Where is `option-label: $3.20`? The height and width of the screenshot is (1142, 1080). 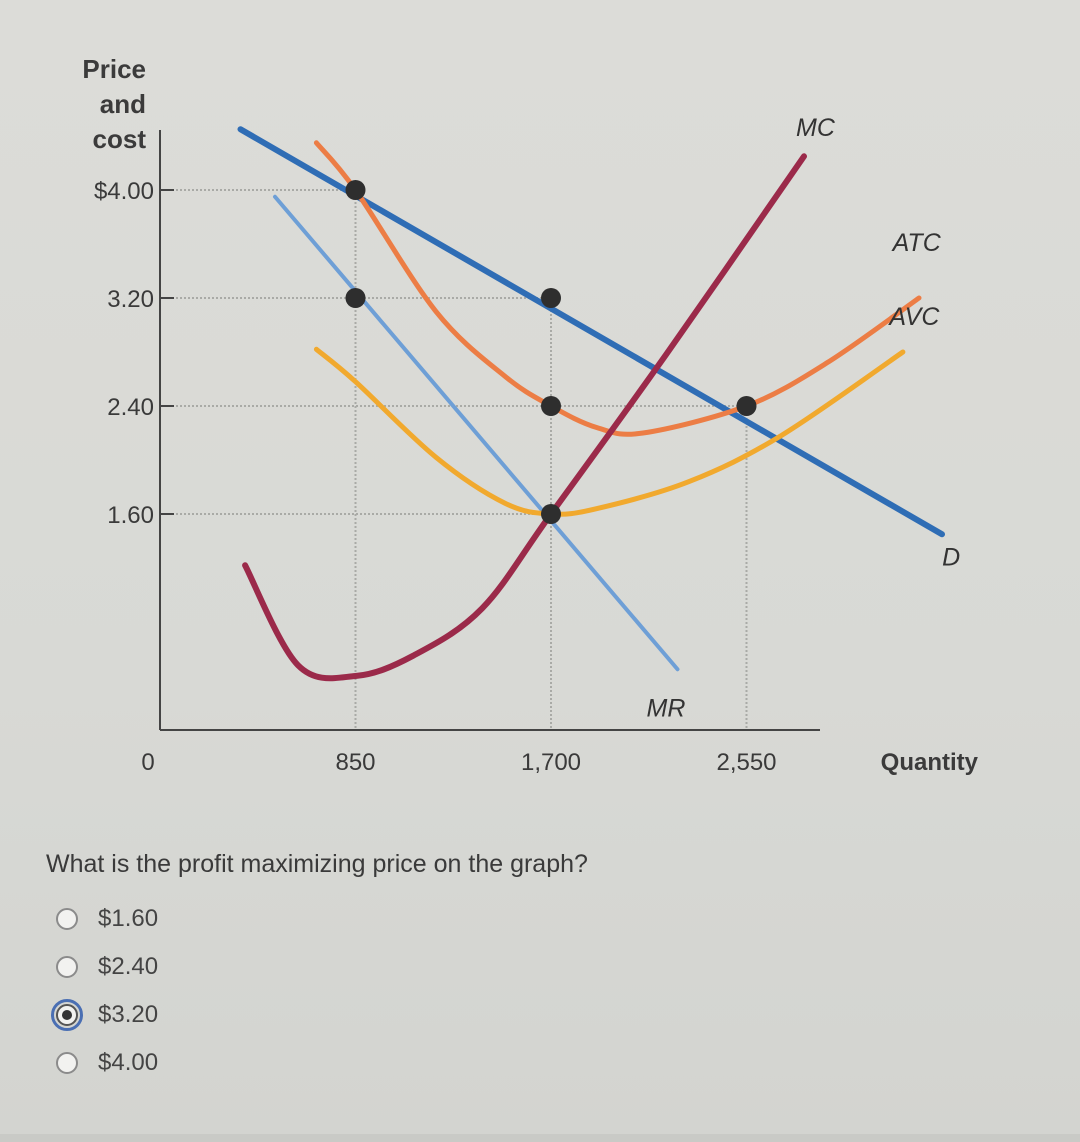 option-label: $3.20 is located at coordinates (128, 1014).